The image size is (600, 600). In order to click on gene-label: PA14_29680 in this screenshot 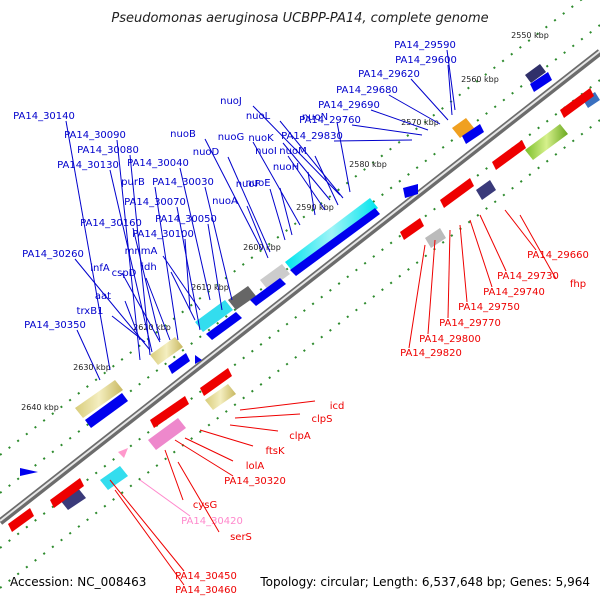, I will do `click(367, 90)`.